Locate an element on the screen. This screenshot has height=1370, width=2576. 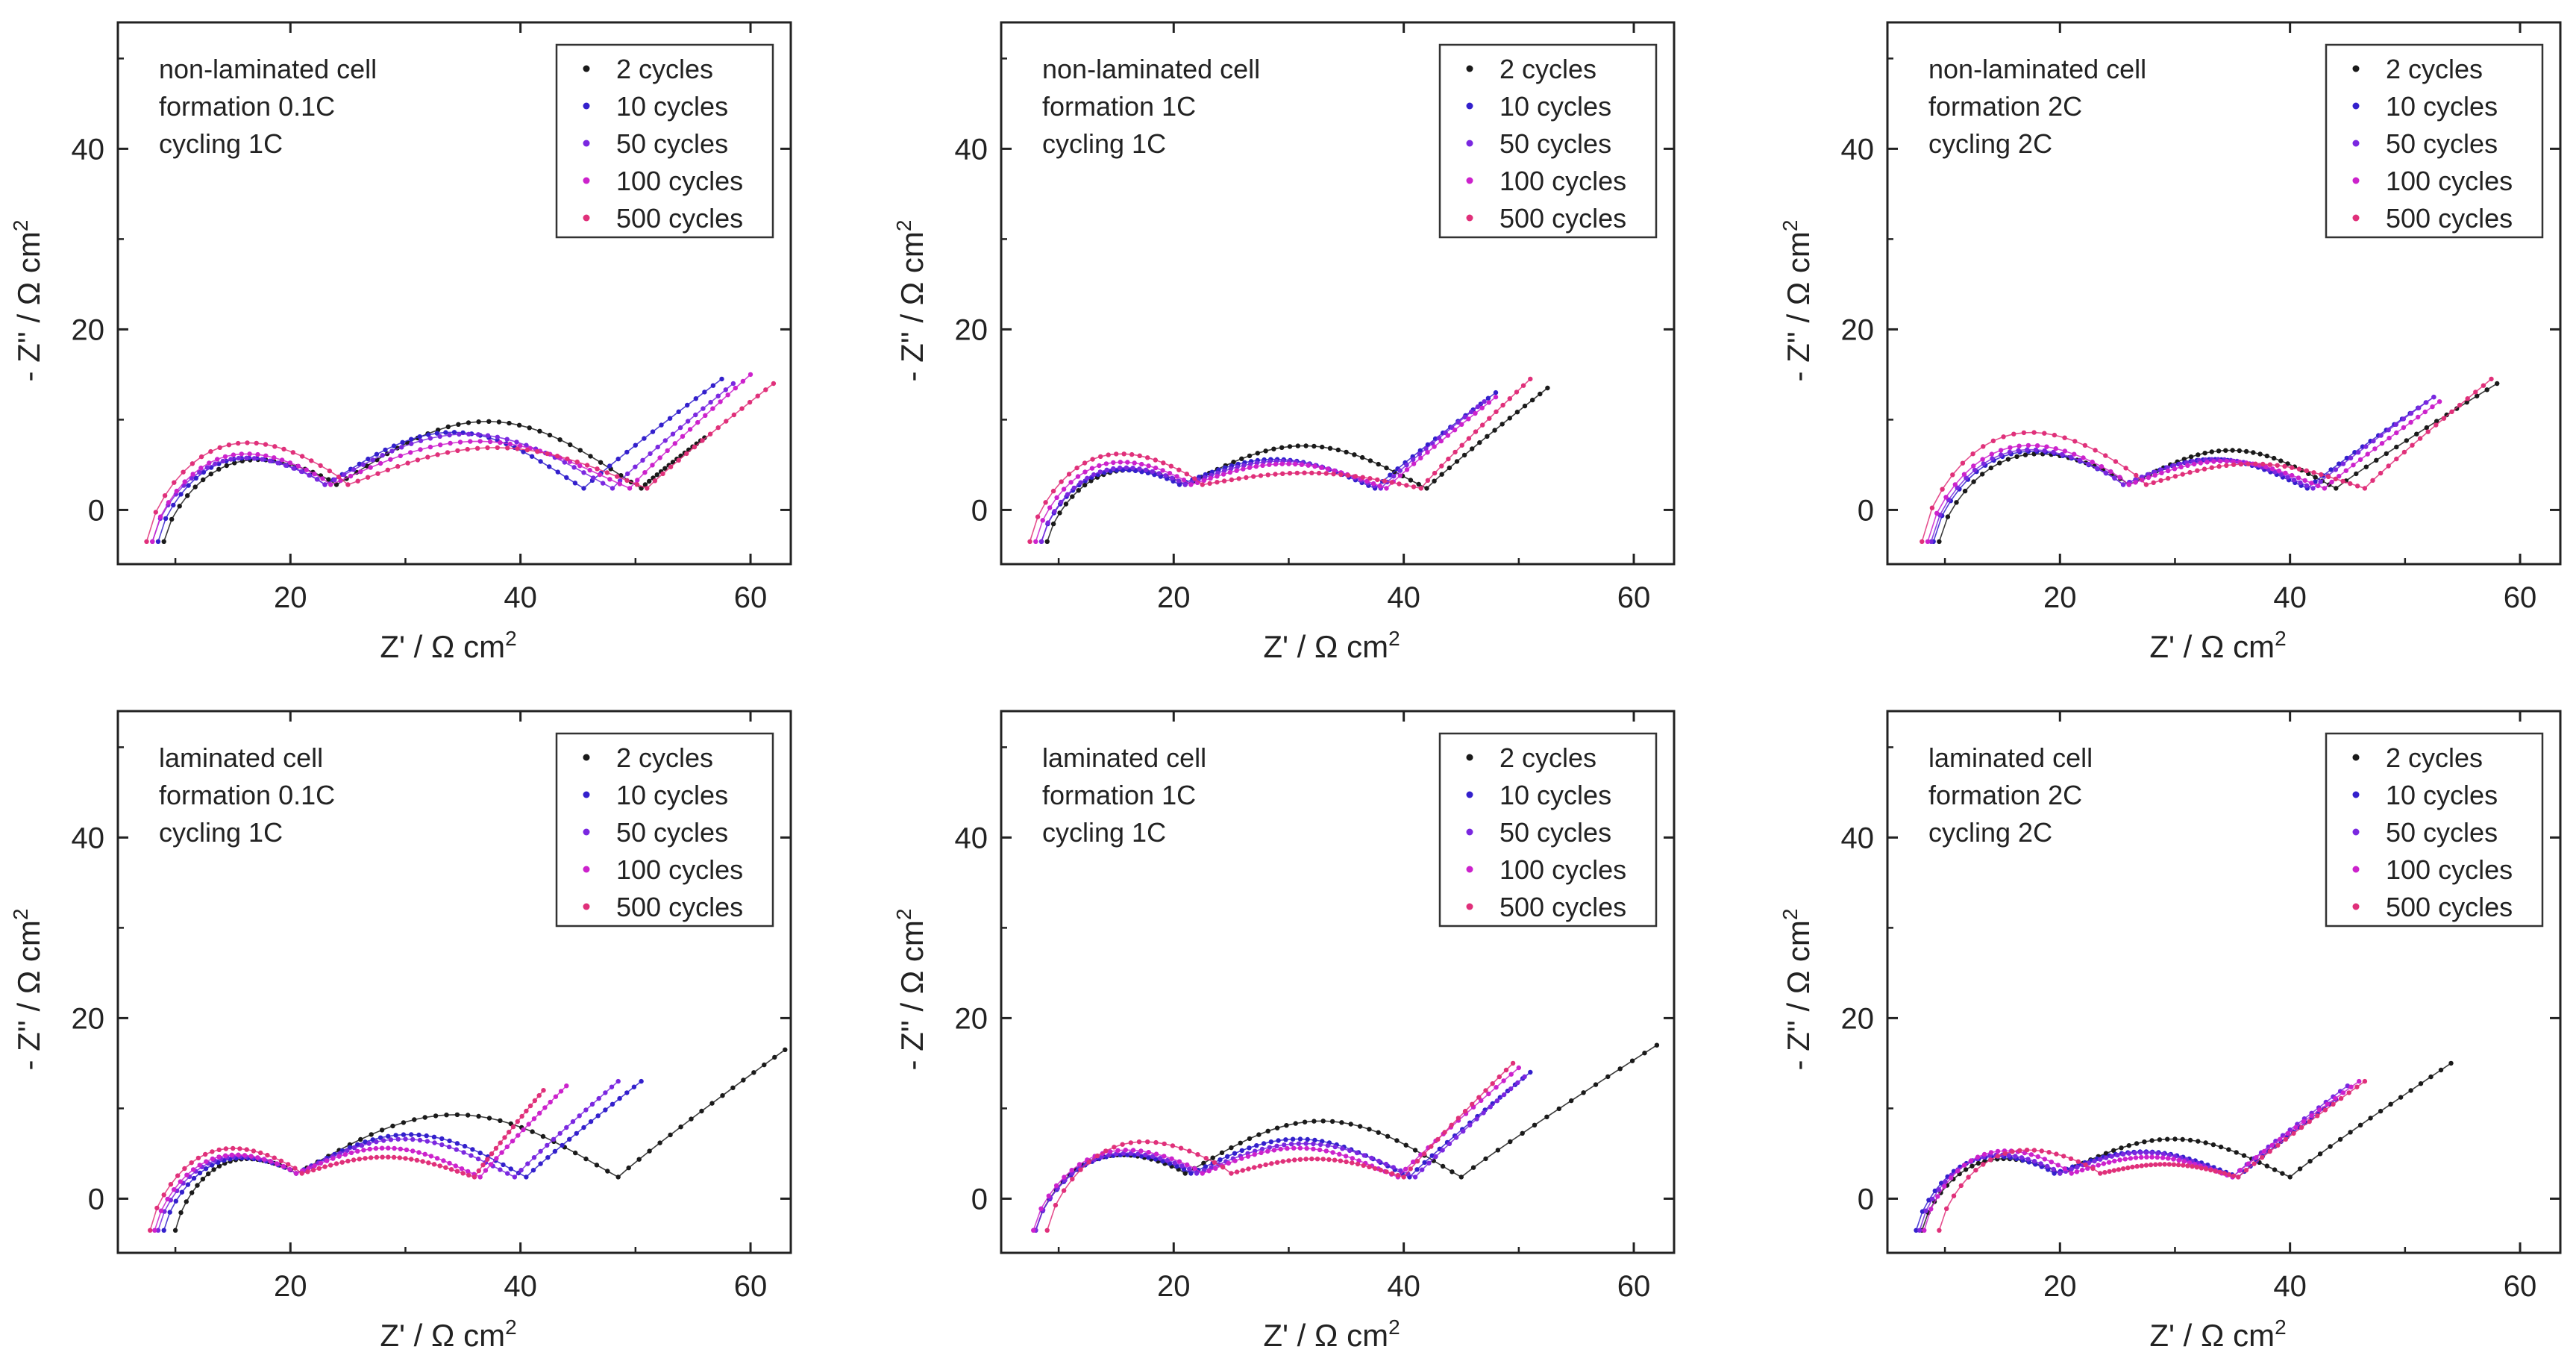
legend-label: 50 cycles is located at coordinates (2442, 832).